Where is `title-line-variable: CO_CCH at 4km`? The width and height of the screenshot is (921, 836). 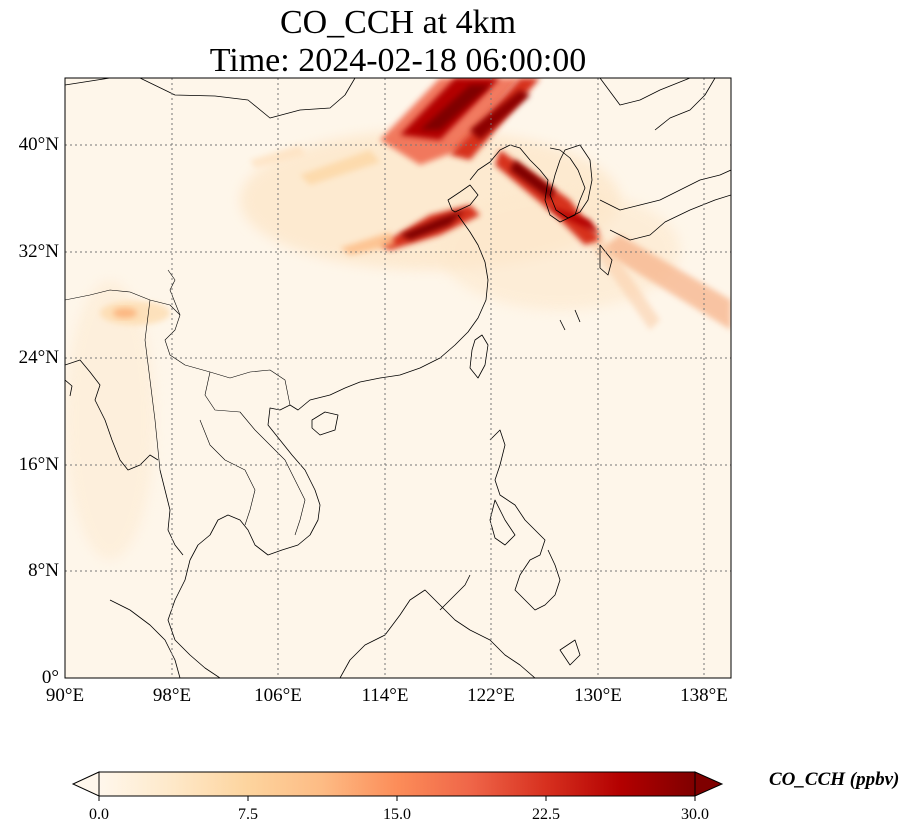 title-line-variable: CO_CCH at 4km is located at coordinates (398, 22).